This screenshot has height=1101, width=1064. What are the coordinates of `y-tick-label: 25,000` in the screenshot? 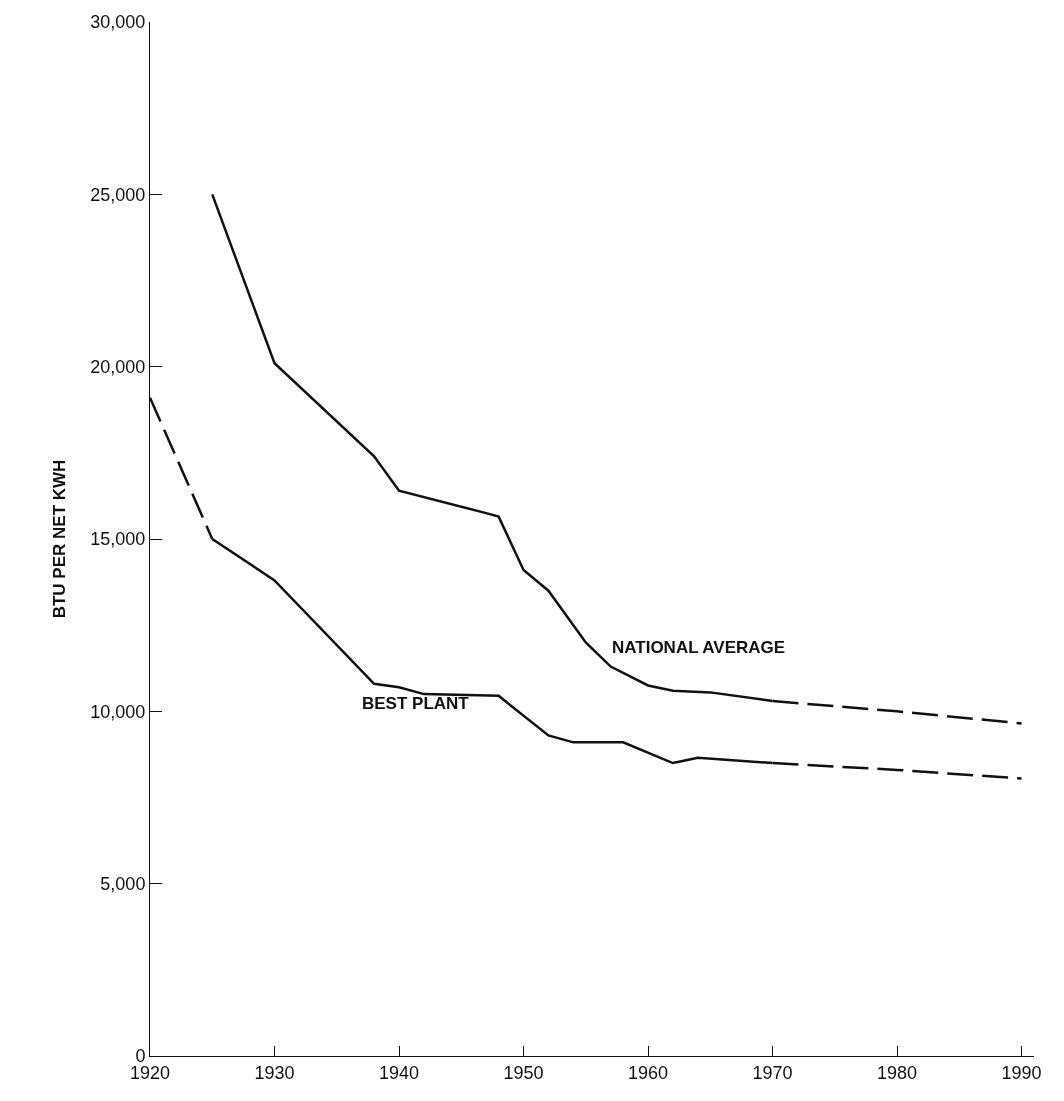 It's located at (118, 194).